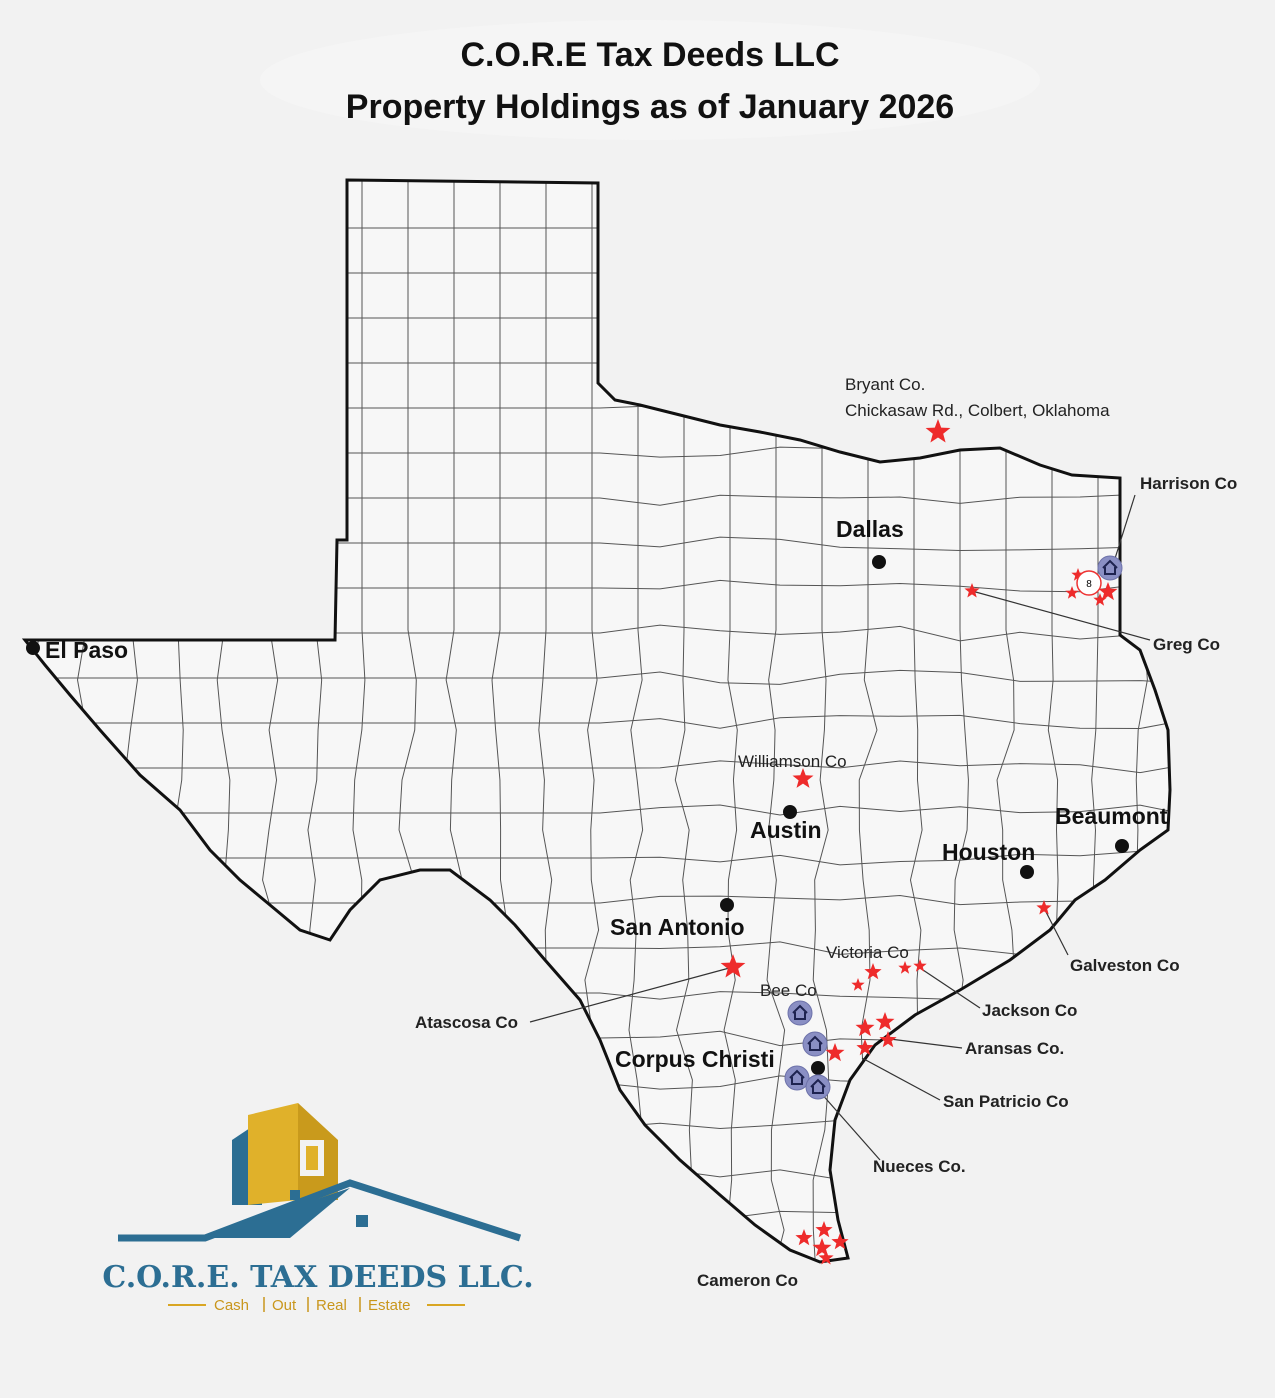 This screenshot has height=1398, width=1275. I want to click on county-label: Jackson Co, so click(1029, 1010).